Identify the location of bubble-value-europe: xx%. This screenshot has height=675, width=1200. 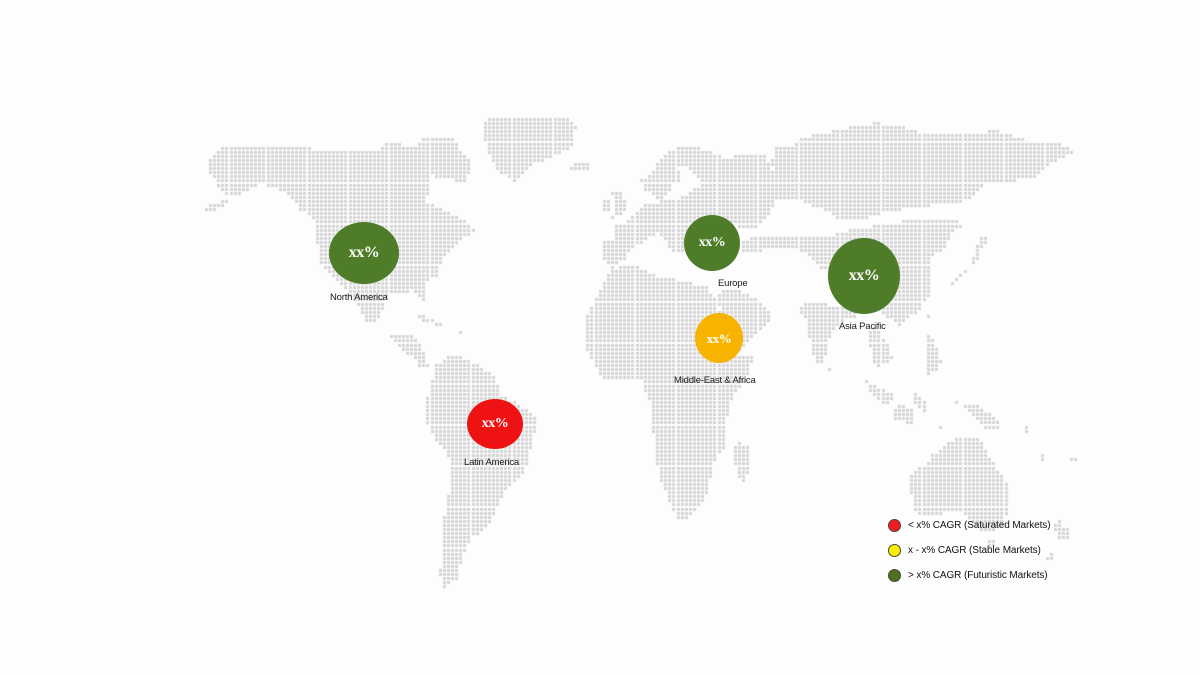
(712, 242).